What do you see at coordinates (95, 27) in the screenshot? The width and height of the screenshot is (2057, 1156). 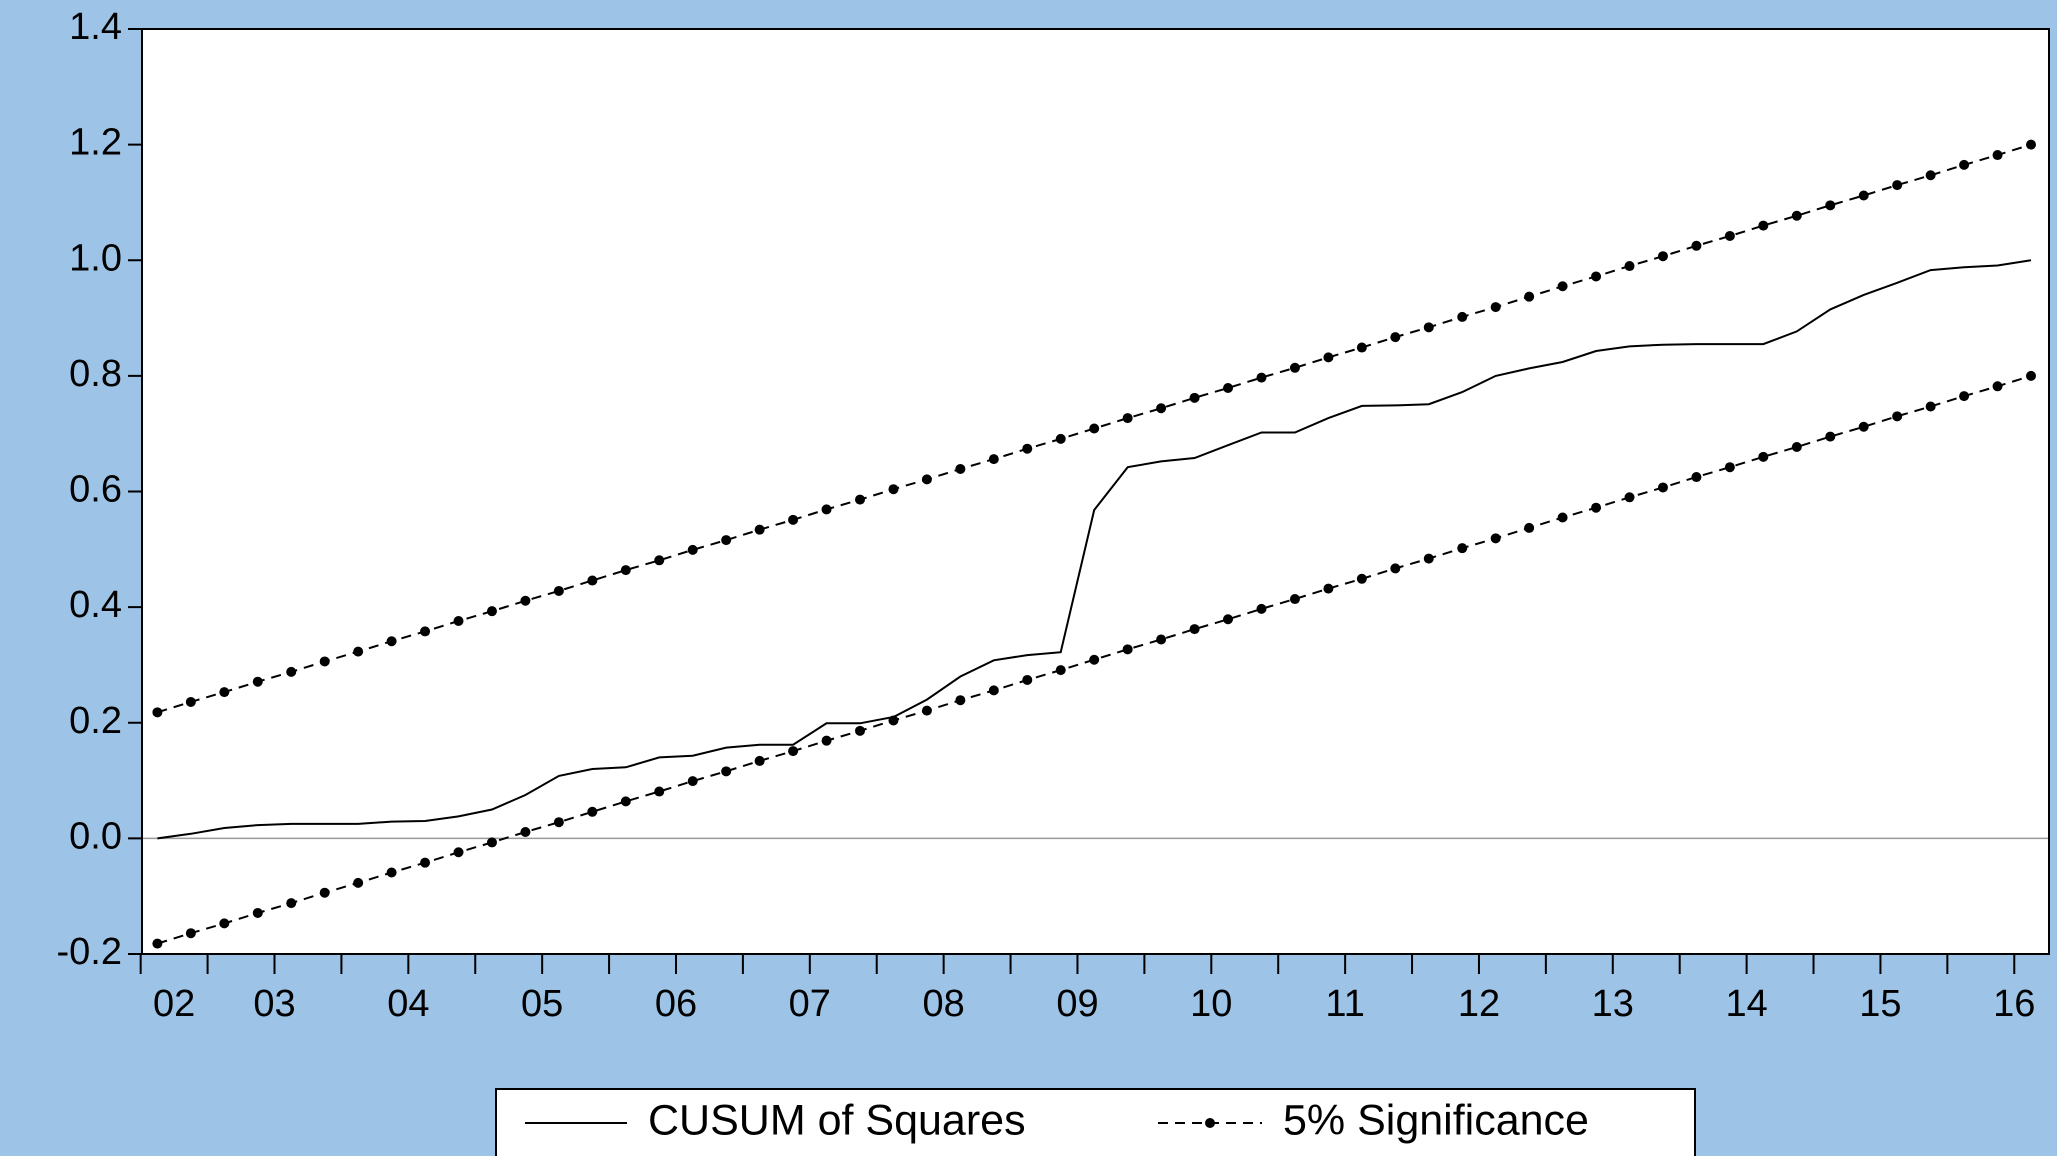 I see `y-tick-label: 1.4` at bounding box center [95, 27].